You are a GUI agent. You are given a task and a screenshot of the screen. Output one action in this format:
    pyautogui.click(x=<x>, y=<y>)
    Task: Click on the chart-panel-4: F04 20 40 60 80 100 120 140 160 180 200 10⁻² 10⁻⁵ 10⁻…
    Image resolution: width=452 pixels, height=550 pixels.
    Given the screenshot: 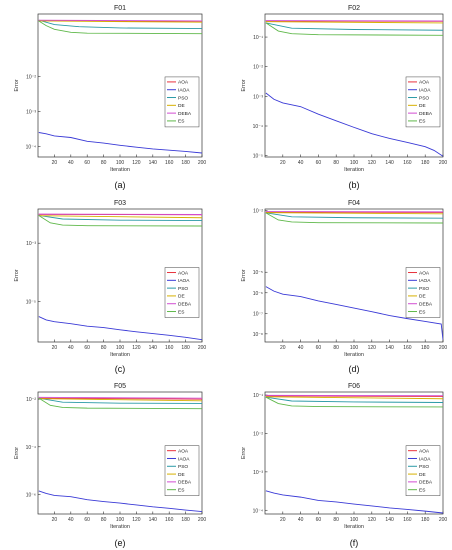 What is the action you would take?
    pyautogui.click(x=344, y=287)
    